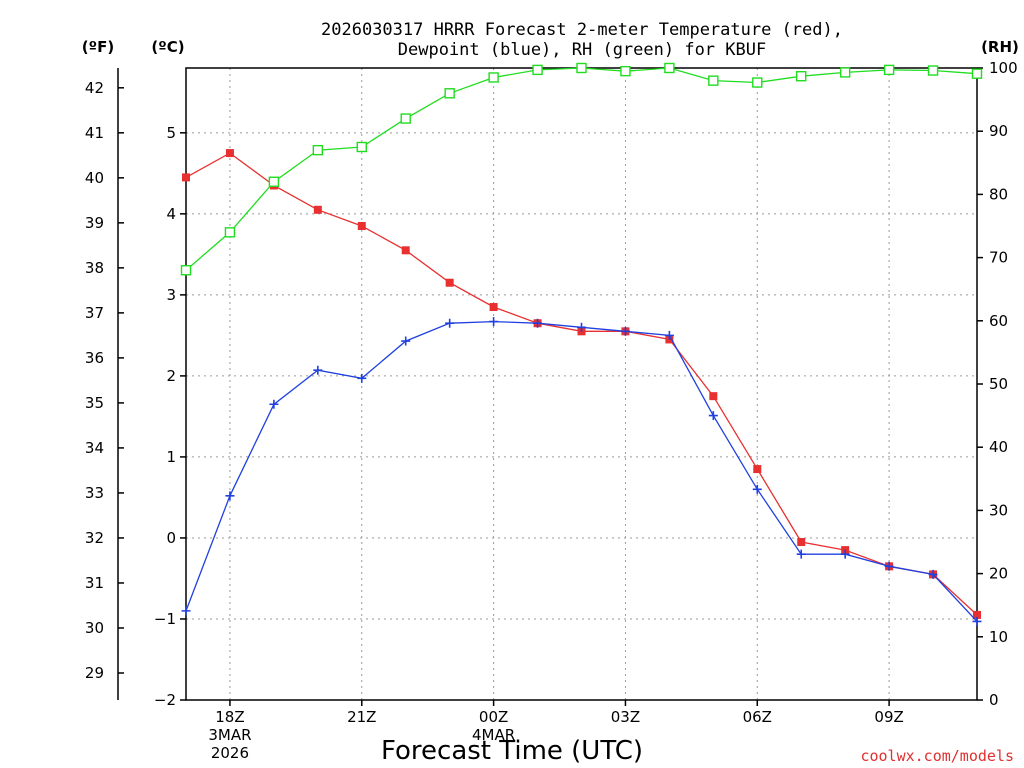  I want to click on fahrenheit-tick-label: 41, so click(94, 133).